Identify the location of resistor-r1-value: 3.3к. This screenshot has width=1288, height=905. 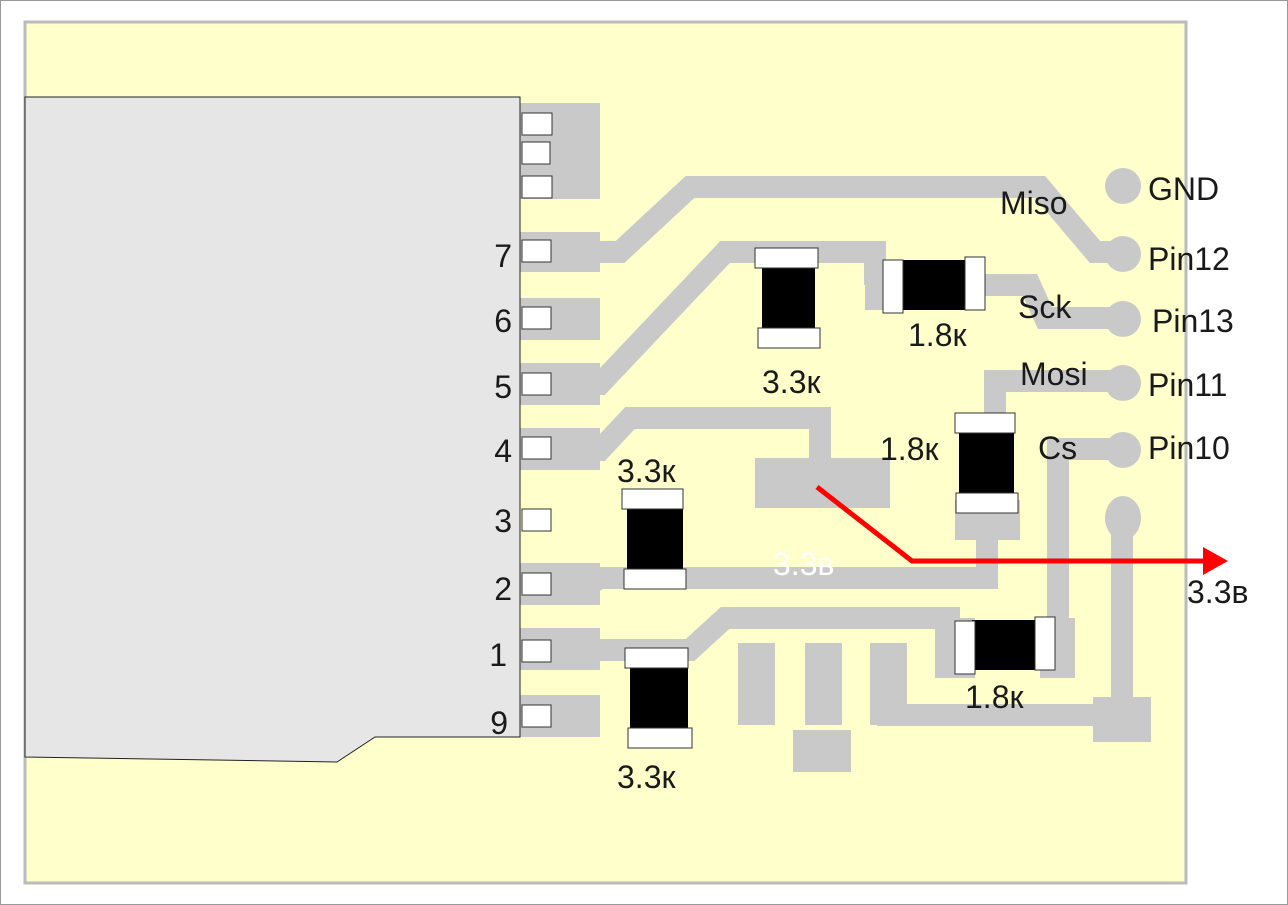
(791, 382).